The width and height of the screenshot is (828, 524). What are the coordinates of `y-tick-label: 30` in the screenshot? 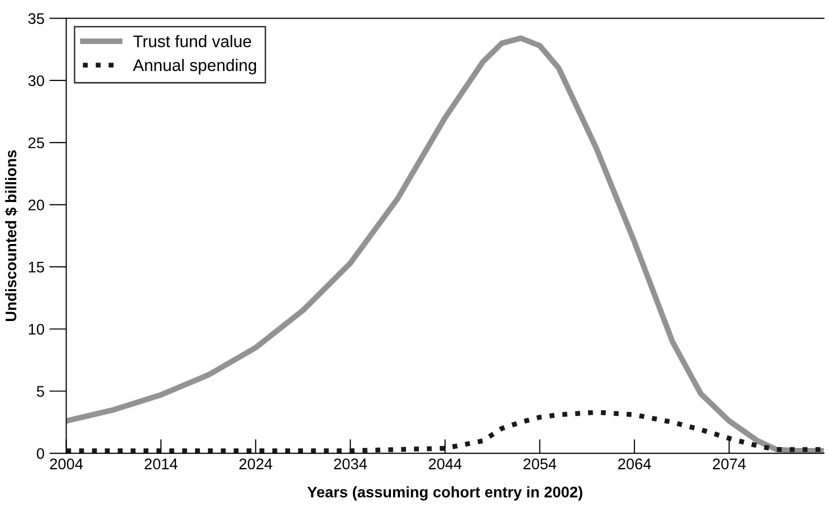 It's located at (36, 80).